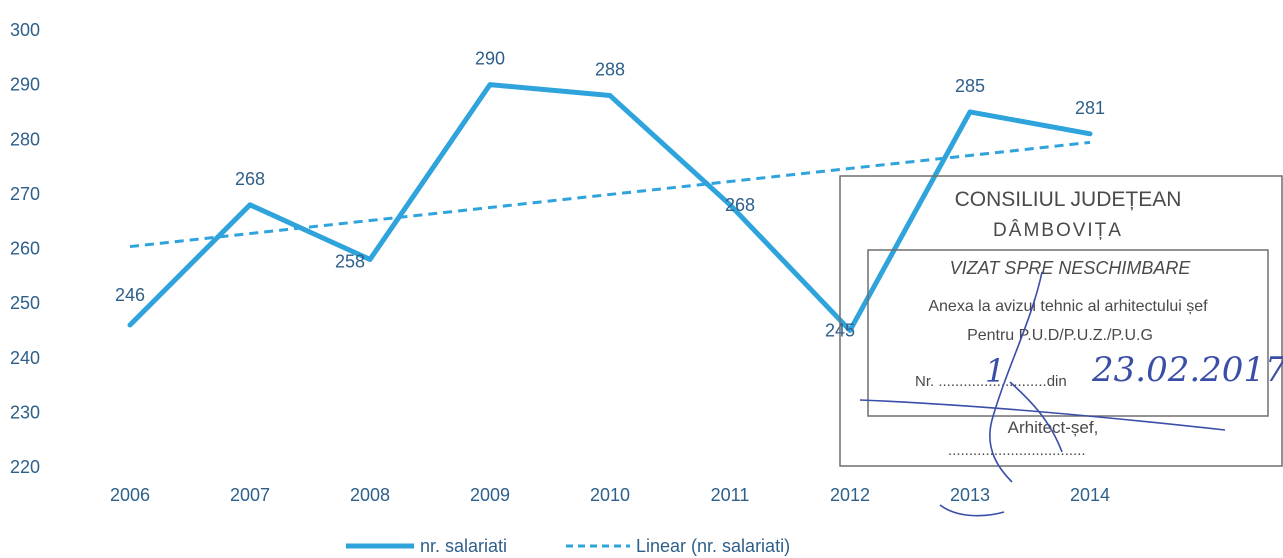 This screenshot has width=1283, height=558. Describe the element at coordinates (25, 85) in the screenshot. I see `y-tick-label: 290` at that location.